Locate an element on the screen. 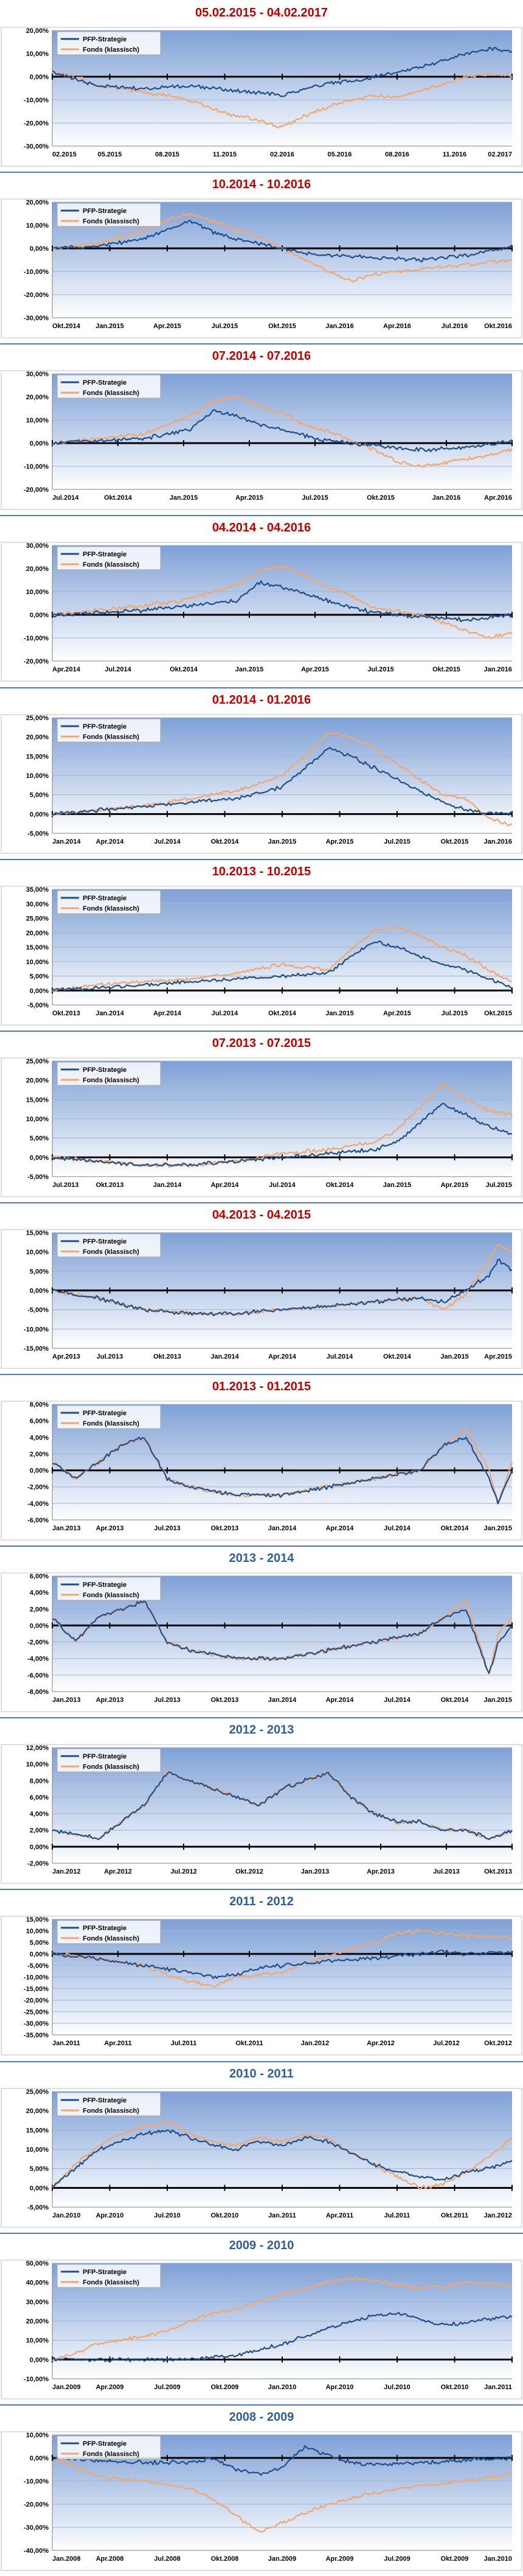 Image resolution: width=523 pixels, height=2576 pixels. y-tick-label: -35,00% is located at coordinates (37, 2035).